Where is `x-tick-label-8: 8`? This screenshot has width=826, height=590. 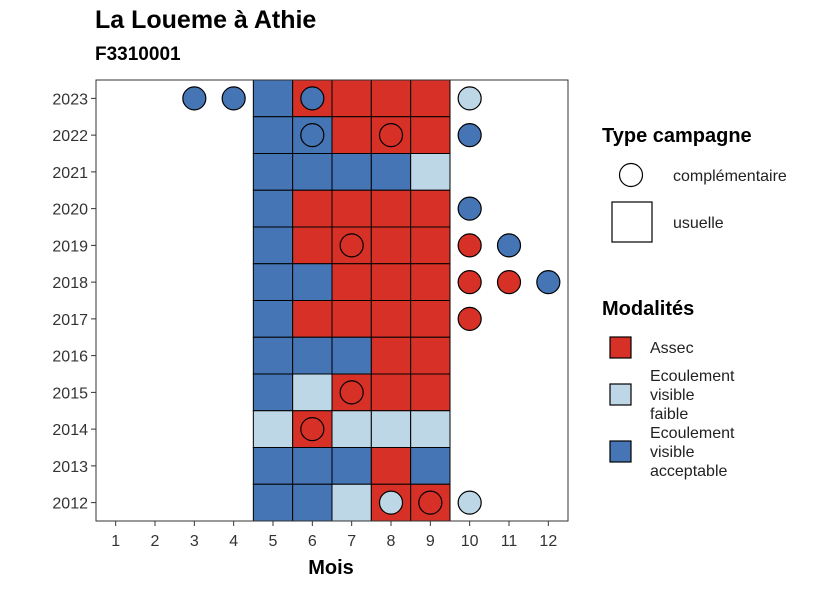
x-tick-label-8: 8 is located at coordinates (391, 541).